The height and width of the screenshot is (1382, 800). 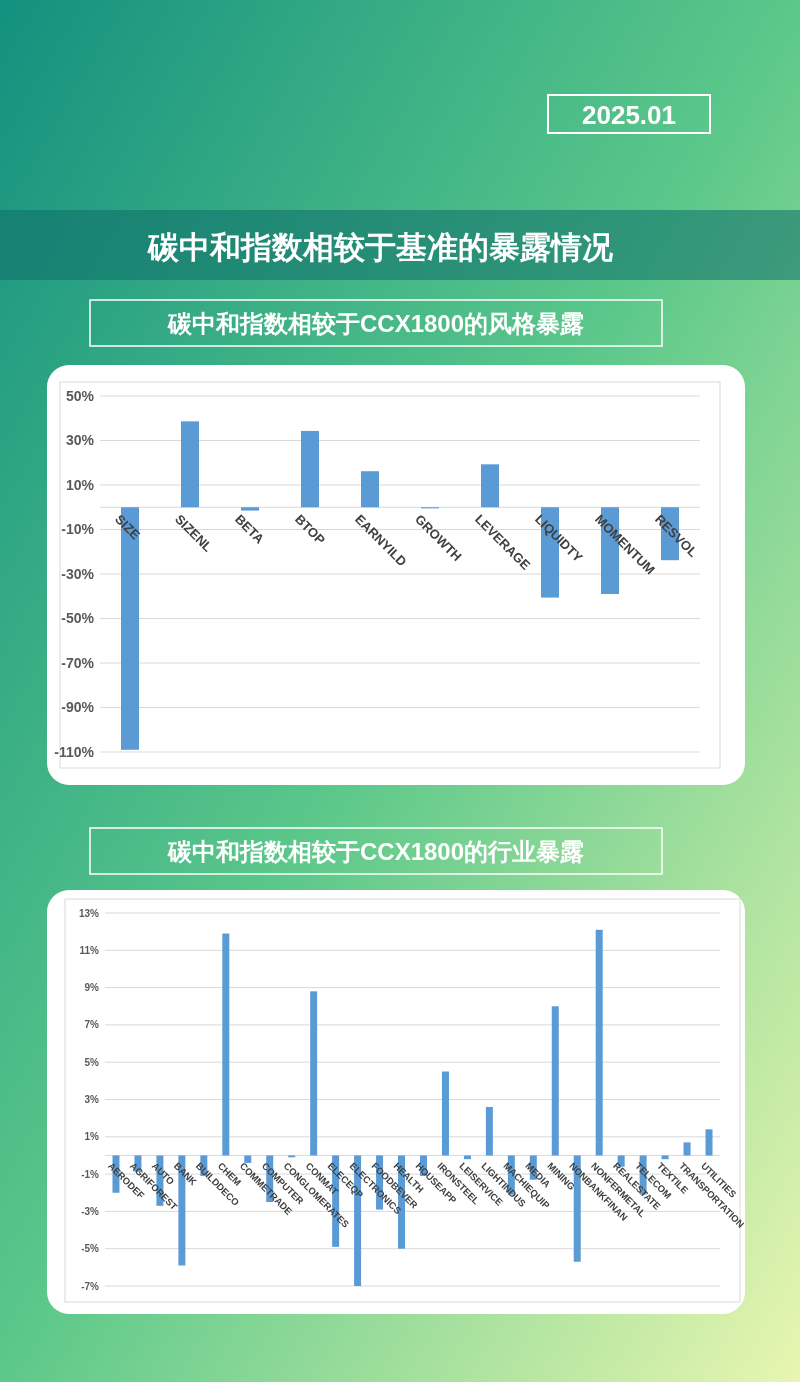 What do you see at coordinates (74, 751) in the screenshot?
I see `y-tick-label: -110%` at bounding box center [74, 751].